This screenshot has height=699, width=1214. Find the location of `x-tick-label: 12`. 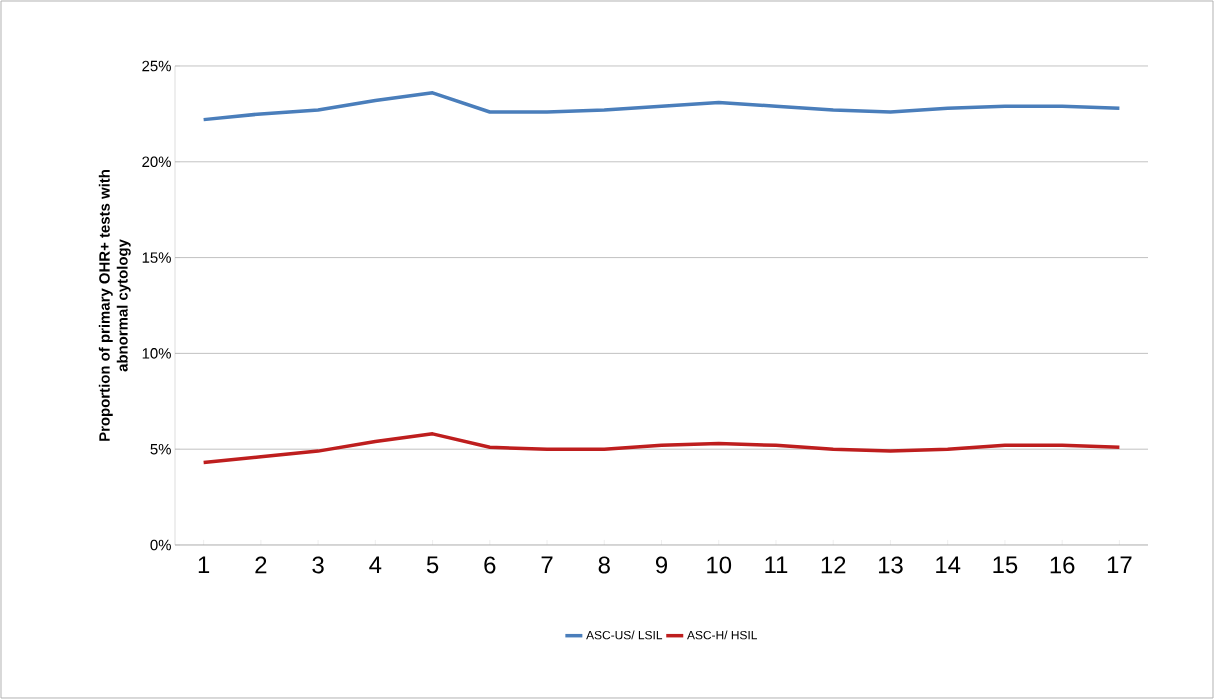

x-tick-label: 12 is located at coordinates (833, 565).